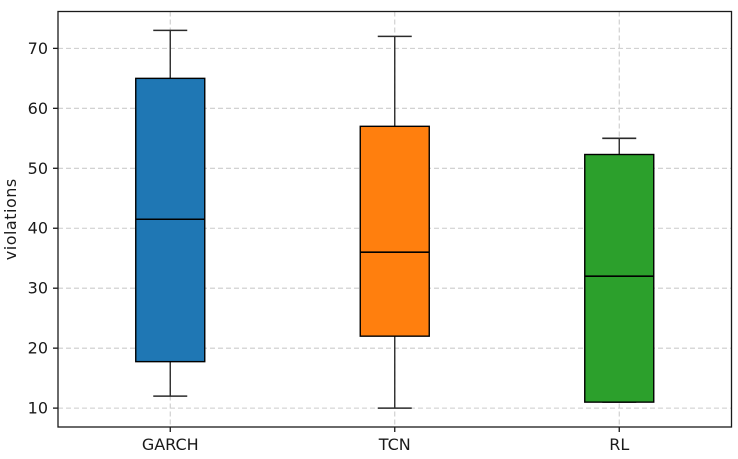 This screenshot has width=738, height=459. What do you see at coordinates (38, 168) in the screenshot?
I see `y-tick-label: 50` at bounding box center [38, 168].